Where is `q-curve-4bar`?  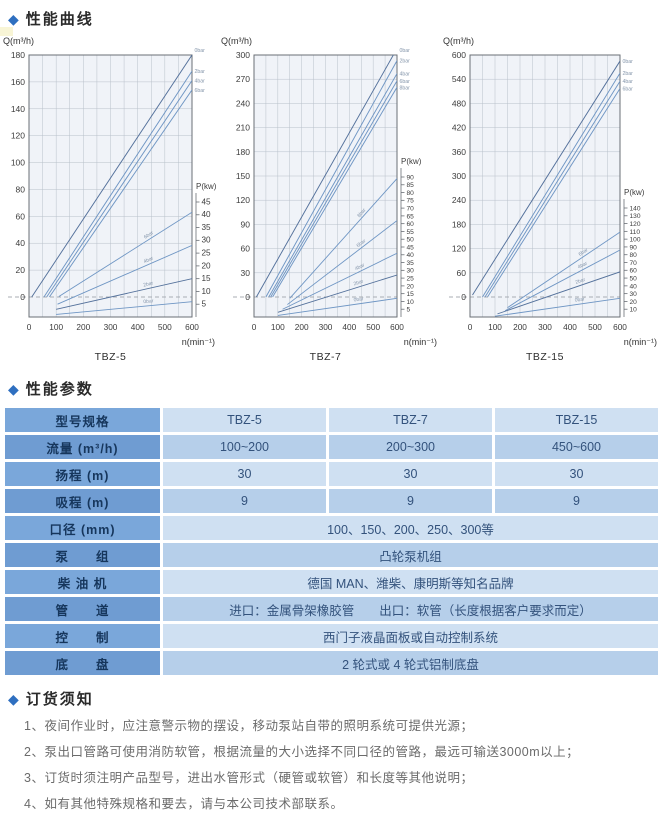
q-curve-4bar is located at coordinates (552, 189).